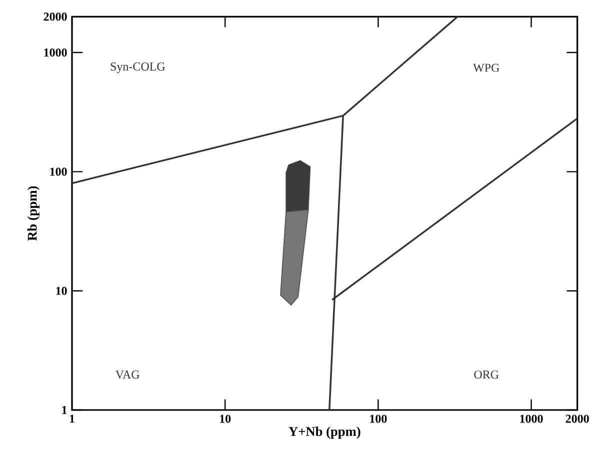 Image resolution: width=600 pixels, height=462 pixels. Describe the element at coordinates (378, 418) in the screenshot. I see `x-tick-label: 100` at that location.